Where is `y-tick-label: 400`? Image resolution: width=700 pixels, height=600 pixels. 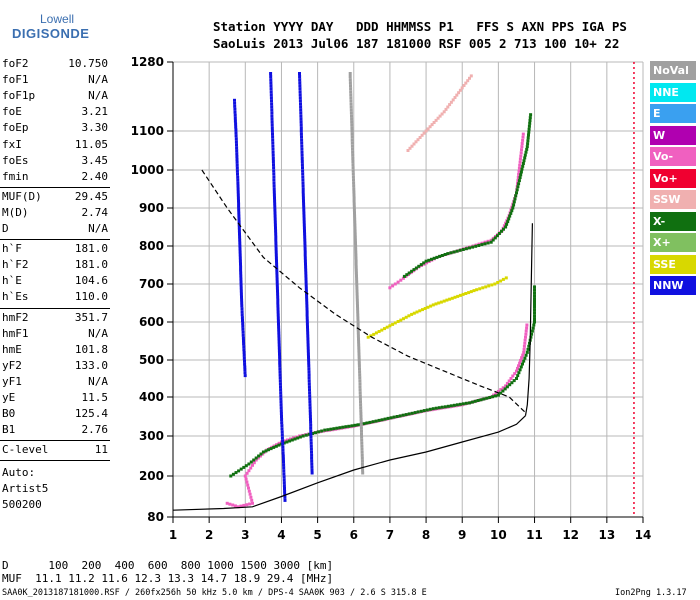 y-tick-label: 400 is located at coordinates (151, 397).